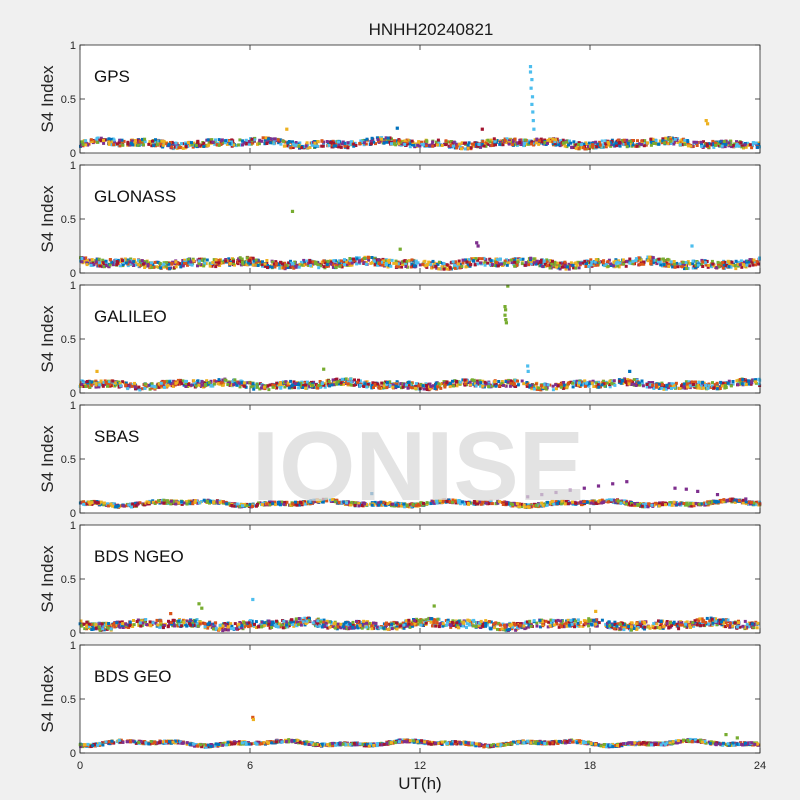  I want to click on y-tick-label: 0, so click(73, 394).